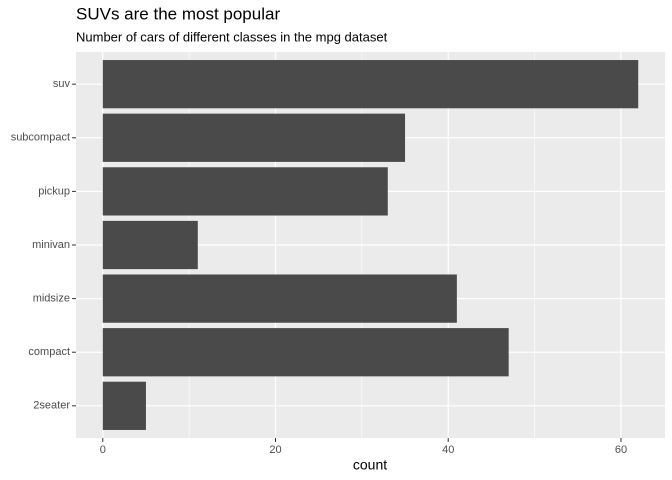  I want to click on y-tick-label: subcompact, so click(40, 138).